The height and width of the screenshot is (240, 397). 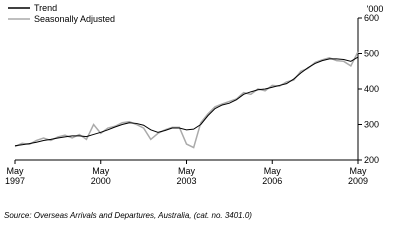 I want to click on x-tick-label: May 2003, so click(x=186, y=176).